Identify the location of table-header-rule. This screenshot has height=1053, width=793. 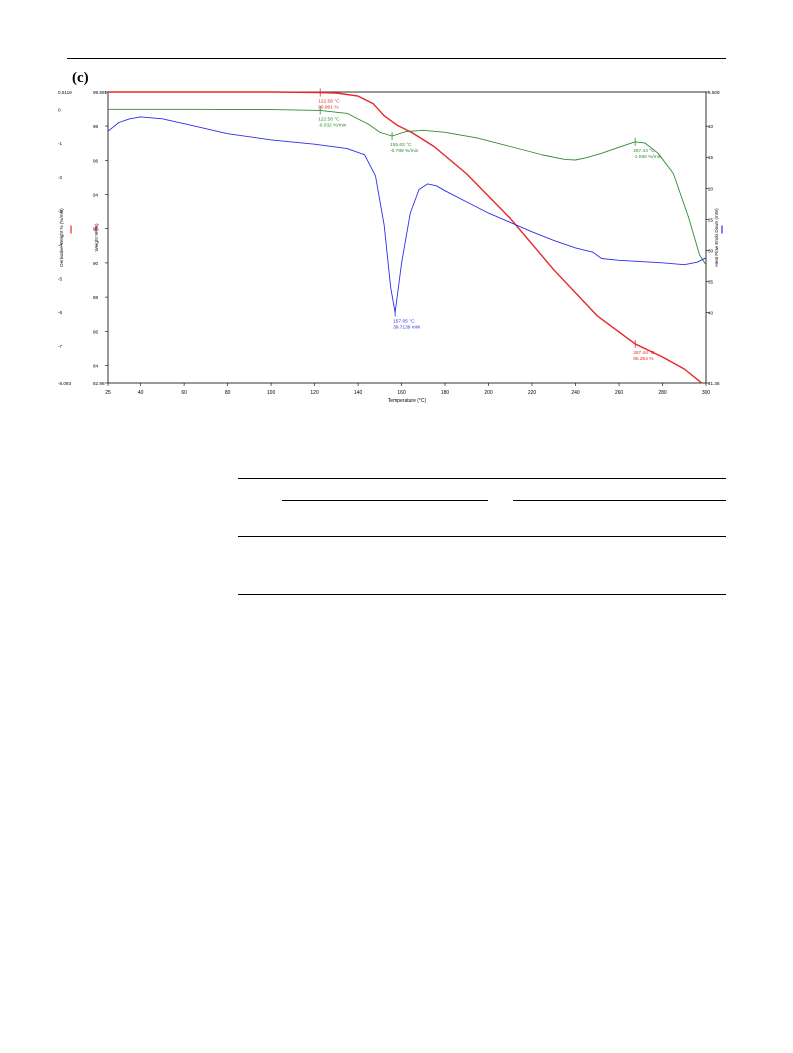
(482, 536).